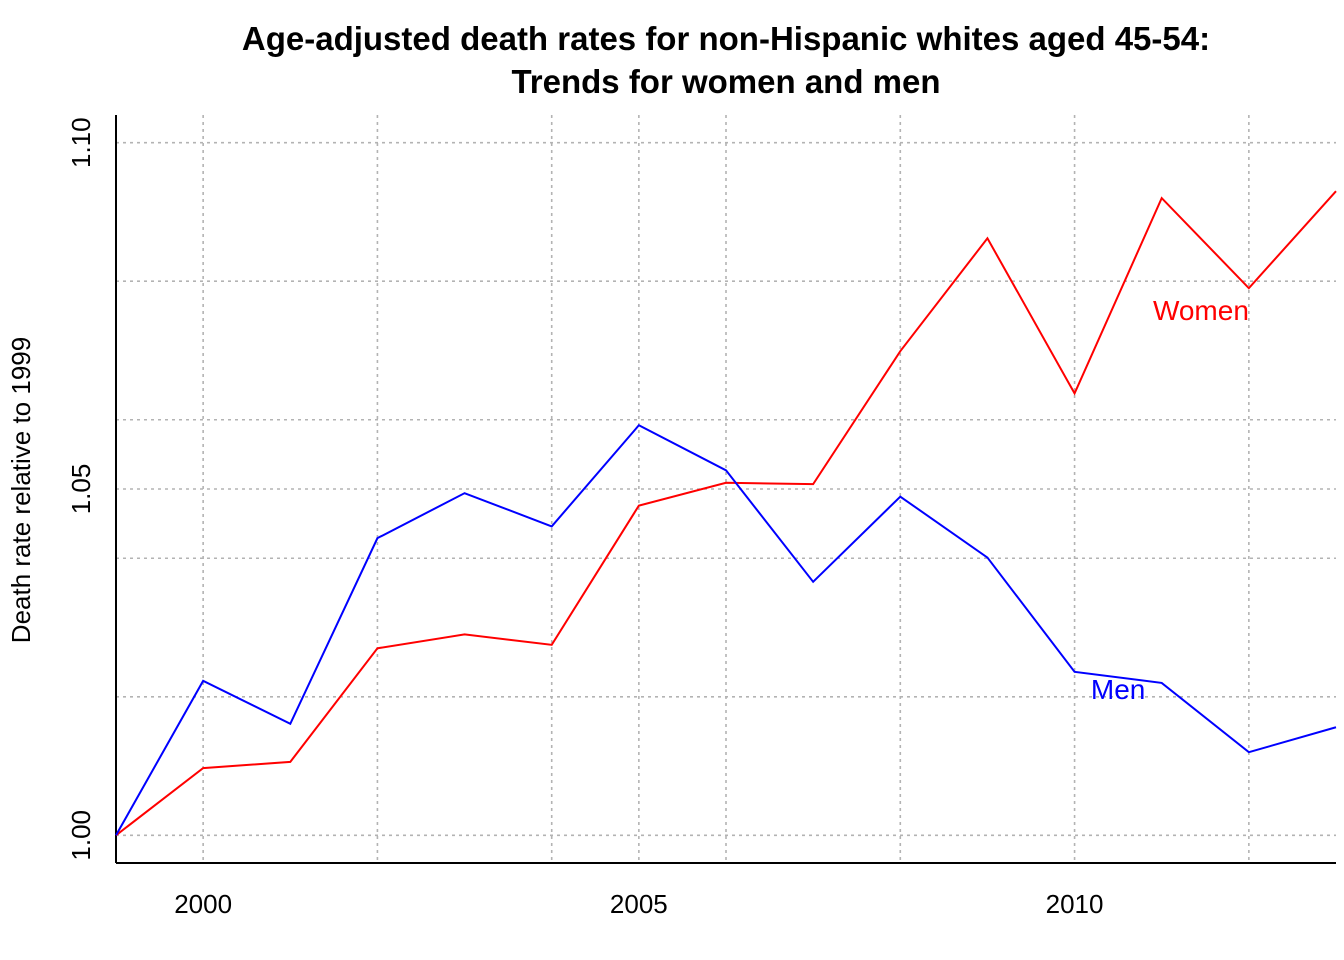  Describe the element at coordinates (81, 142) in the screenshot. I see `y-tick-label: 1.10` at that location.